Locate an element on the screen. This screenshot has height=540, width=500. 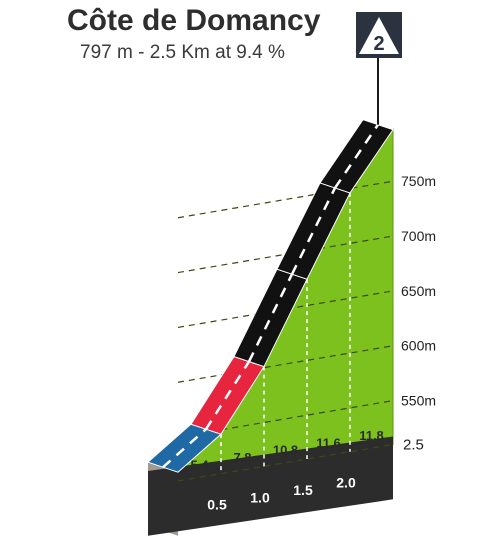
distance-tick-label: 2.0 is located at coordinates (346, 483).